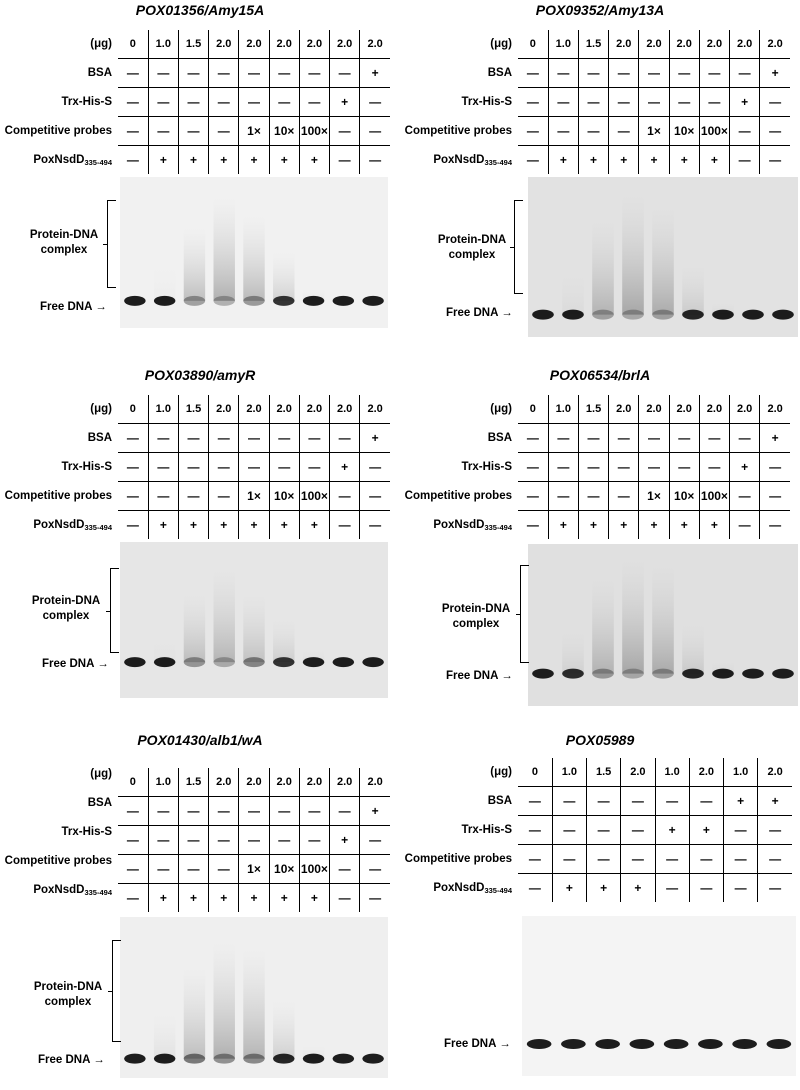 The height and width of the screenshot is (1090, 800). Describe the element at coordinates (654, 438) in the screenshot. I see `condition-row-bsa: — — — — — — — — +` at that location.